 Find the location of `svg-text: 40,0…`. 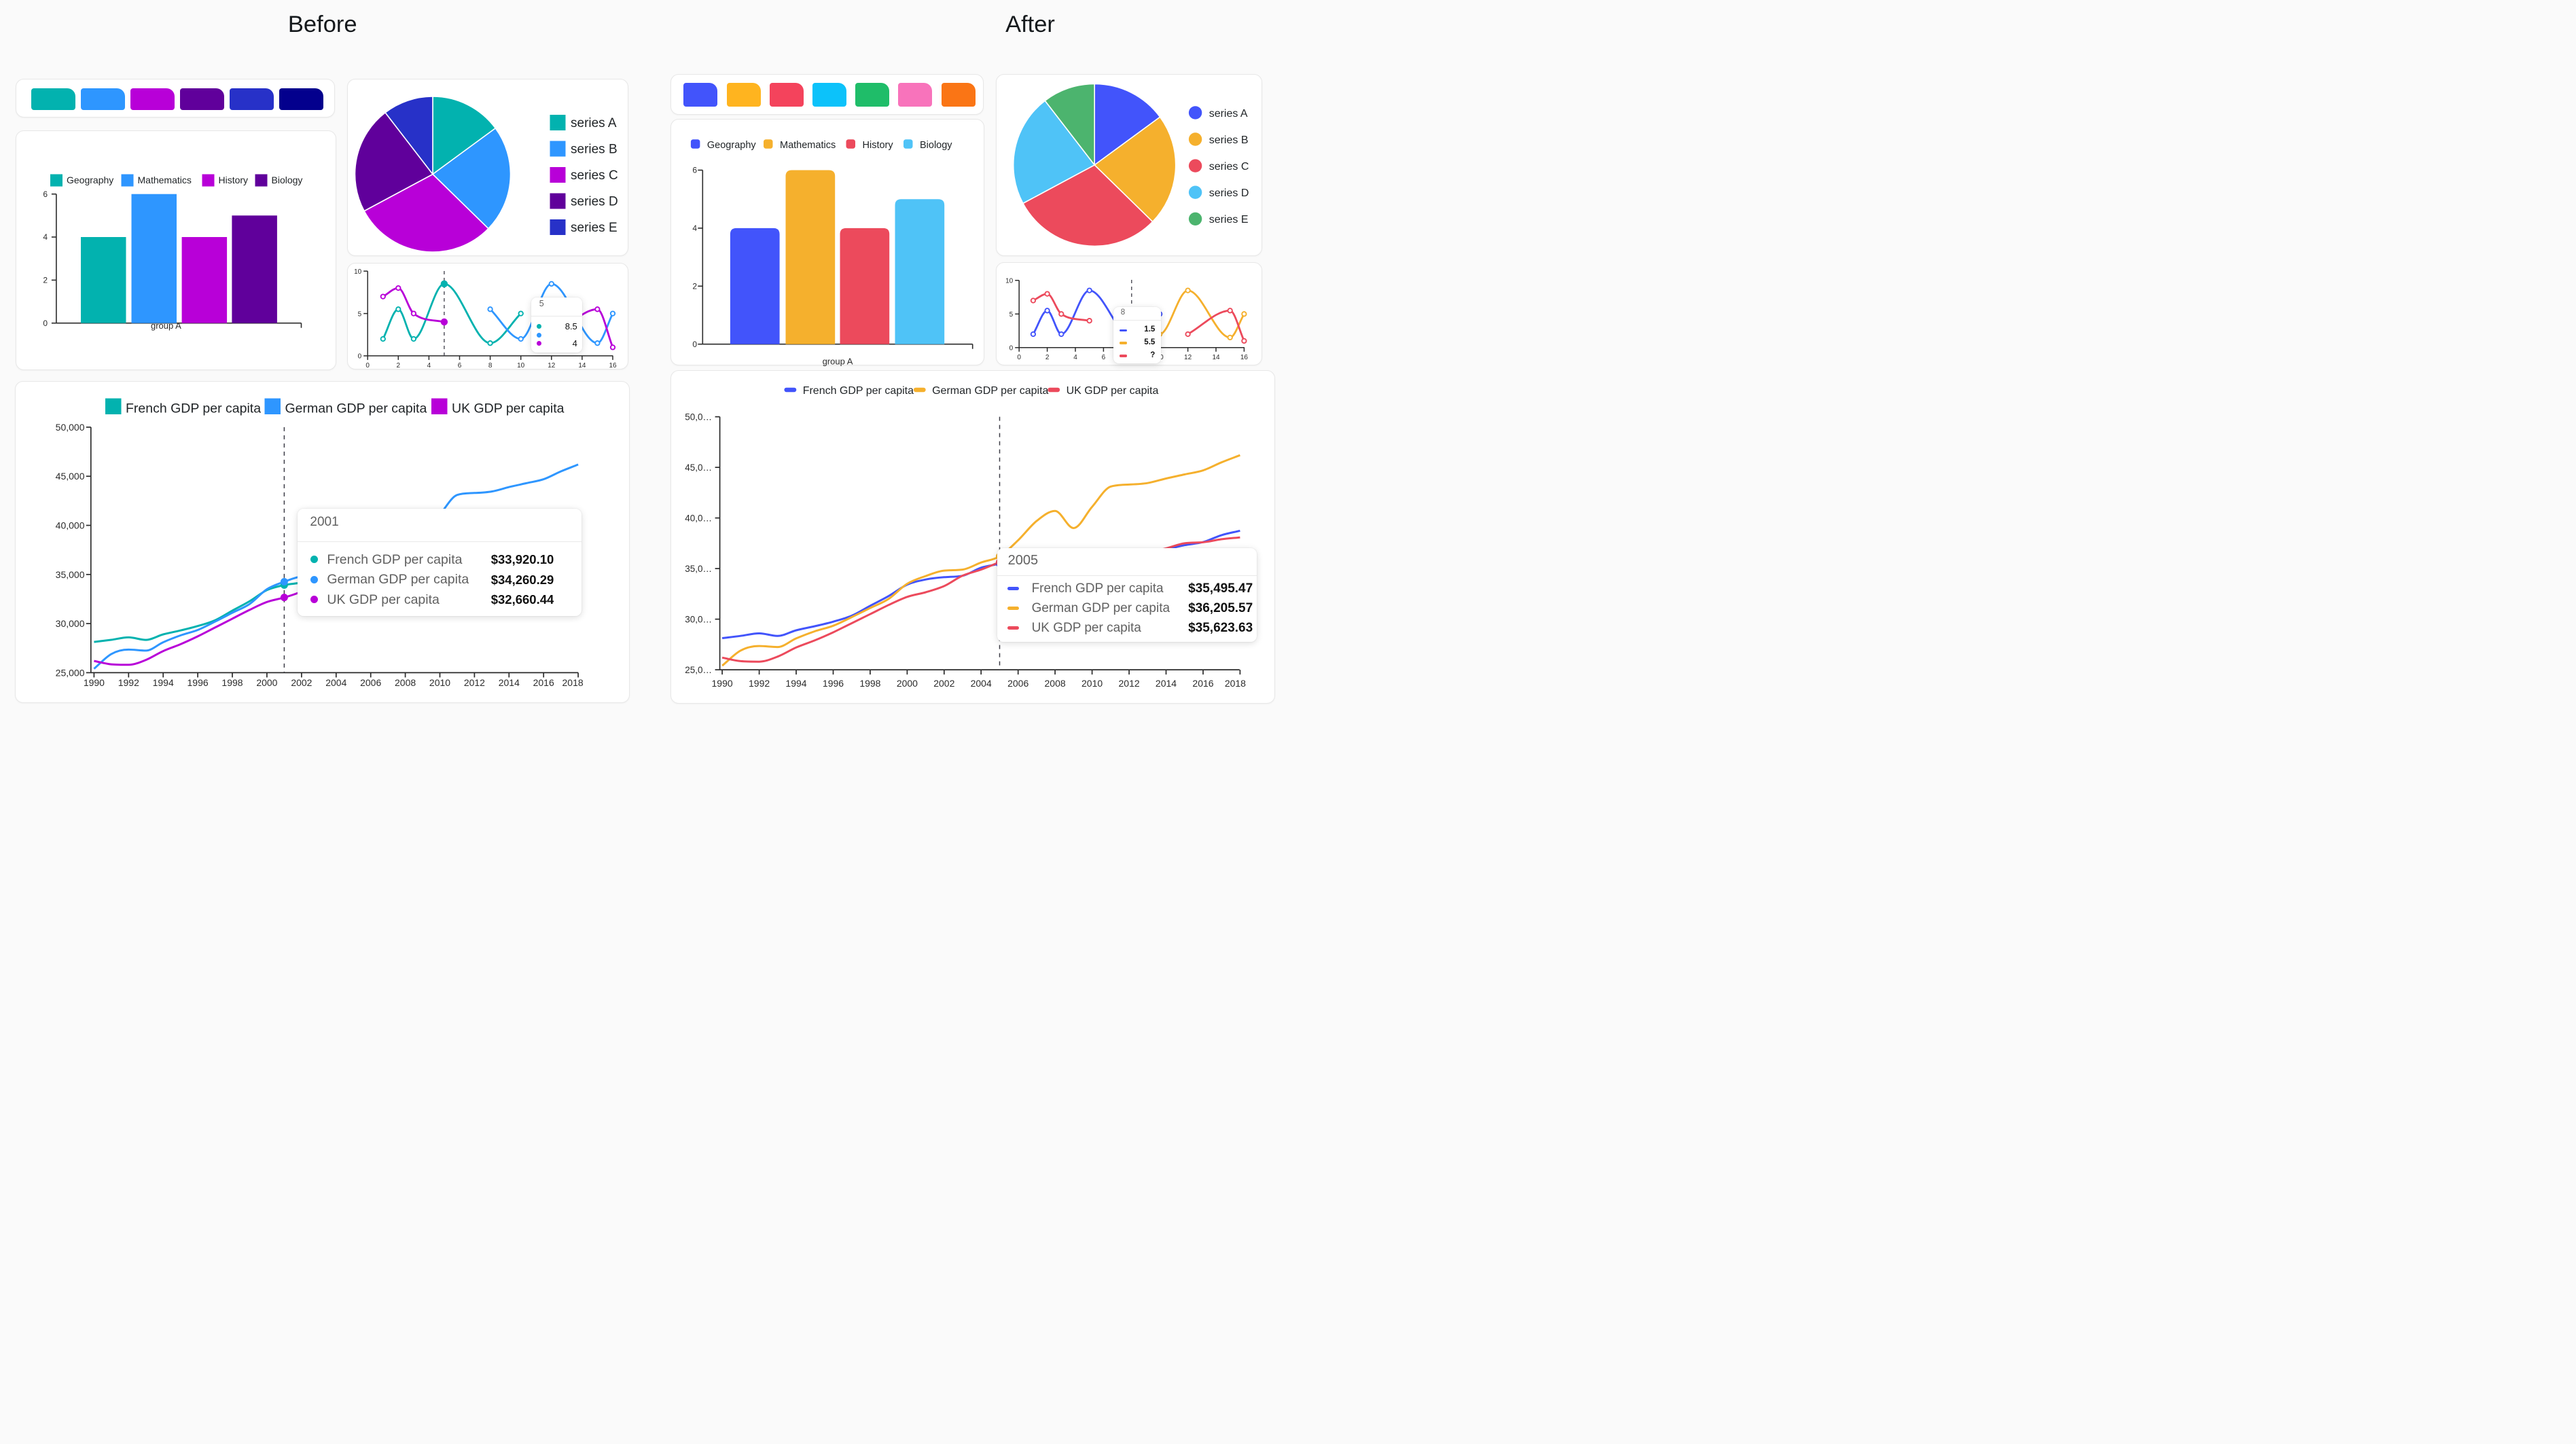

svg-text: 40,0… is located at coordinates (698, 519).